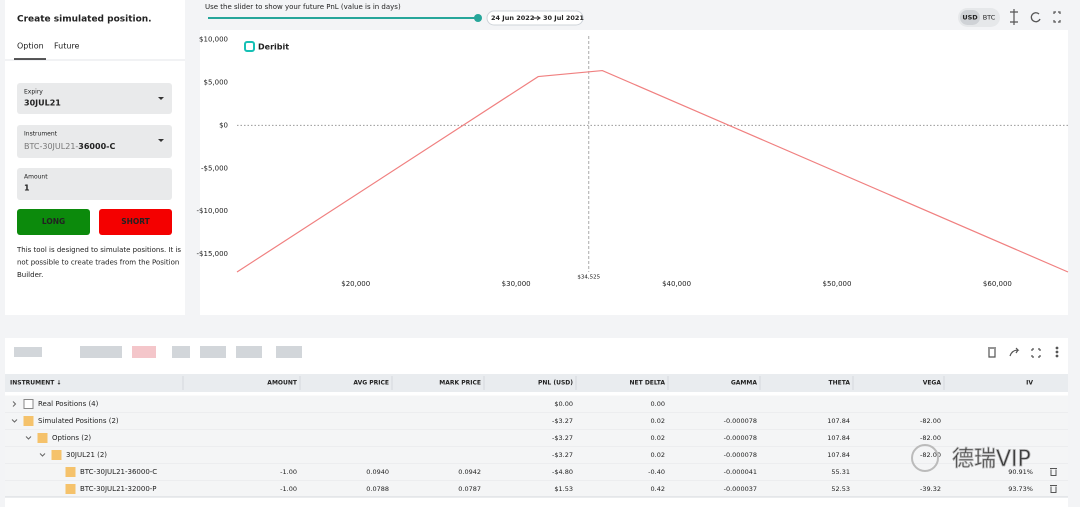 The width and height of the screenshot is (1080, 507). What do you see at coordinates (744, 383) in the screenshot?
I see `column-header: GAMMA` at bounding box center [744, 383].